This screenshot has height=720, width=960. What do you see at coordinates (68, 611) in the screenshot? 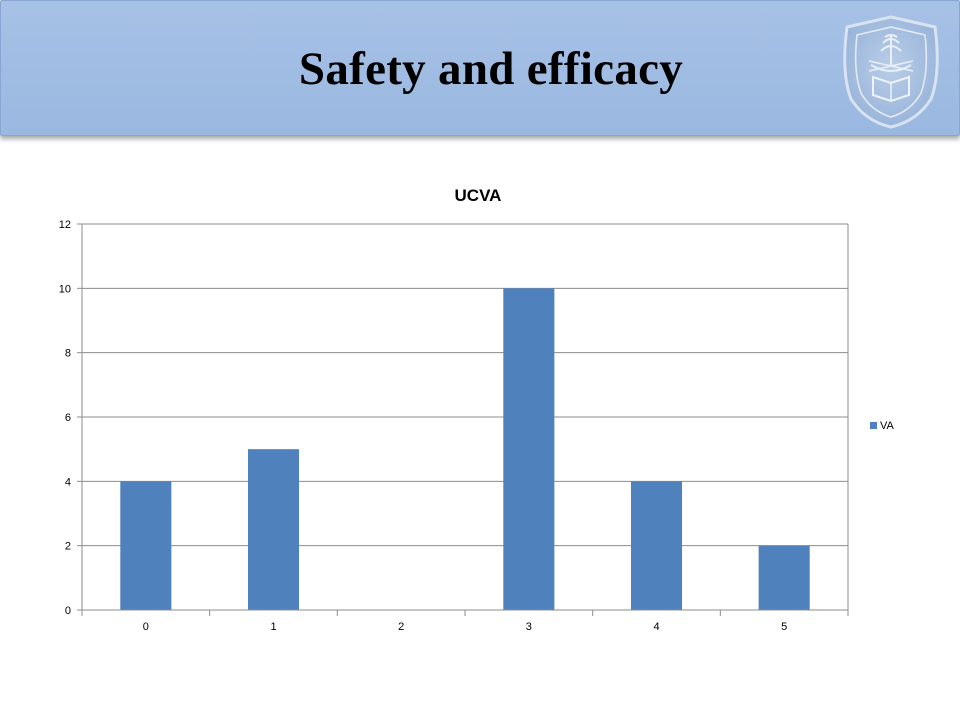
I see `y-tick-label: 0` at bounding box center [68, 611].